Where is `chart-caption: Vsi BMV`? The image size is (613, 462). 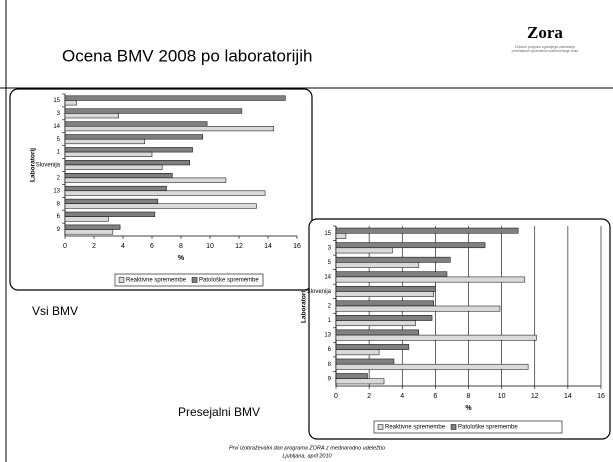
chart-caption: Vsi BMV is located at coordinates (55, 311).